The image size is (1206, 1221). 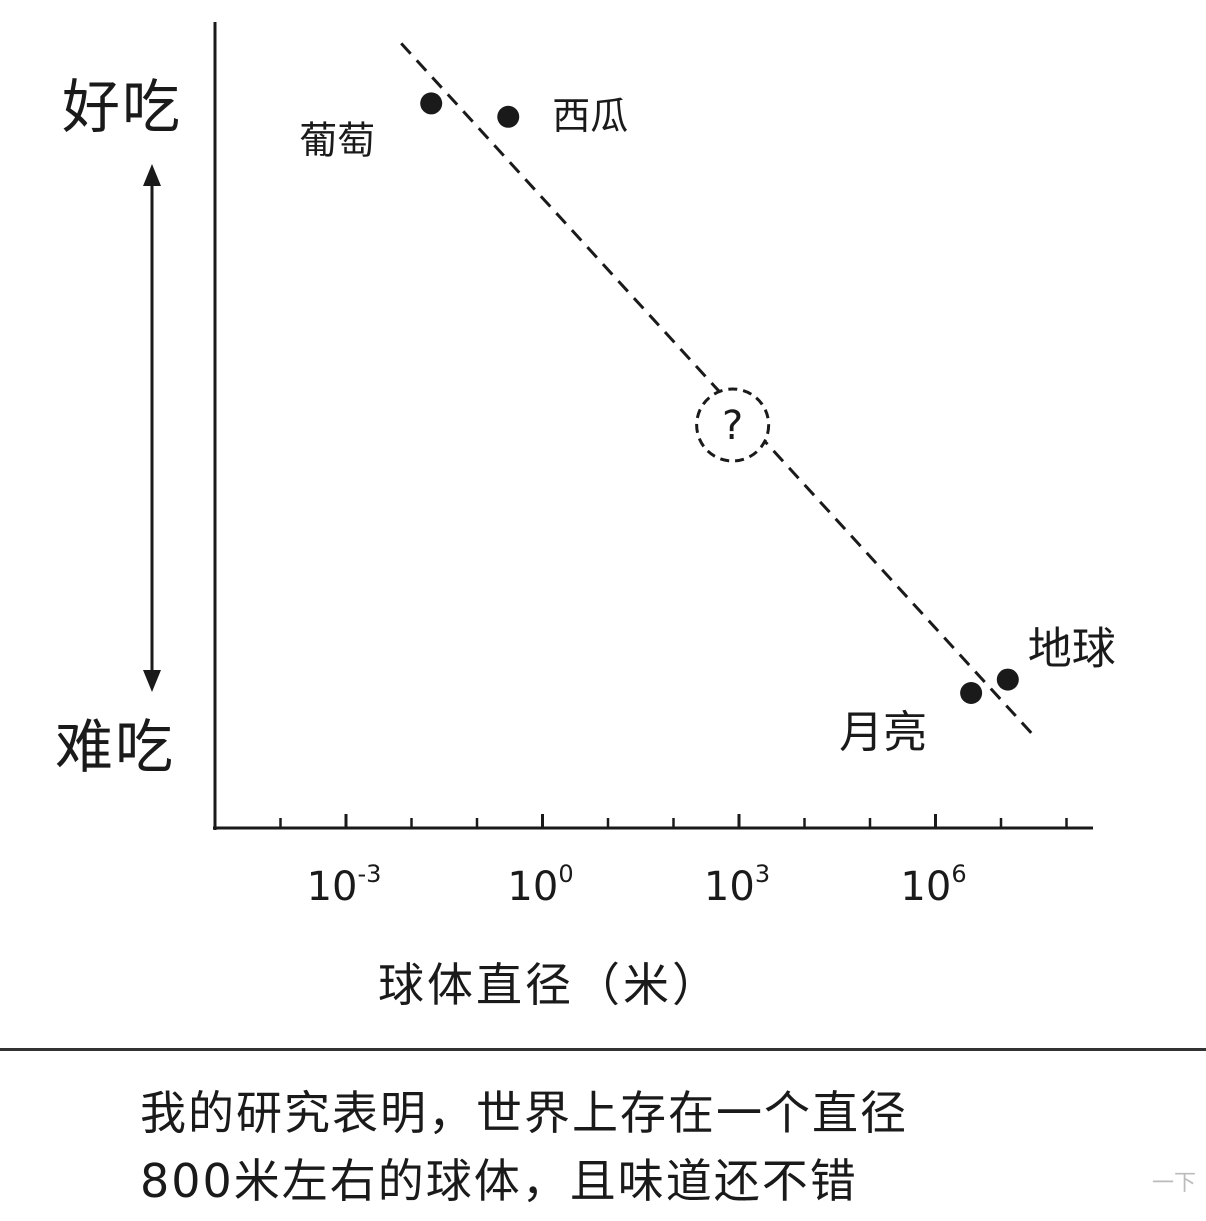 I want to click on x-tick-label: 10⁶, so click(x=933, y=885).